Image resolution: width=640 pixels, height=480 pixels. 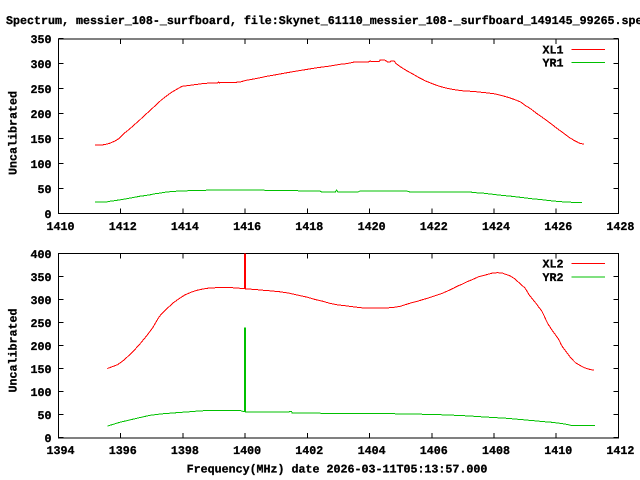 What do you see at coordinates (434, 451) in the screenshot?
I see `svg-text: 1406` at bounding box center [434, 451].